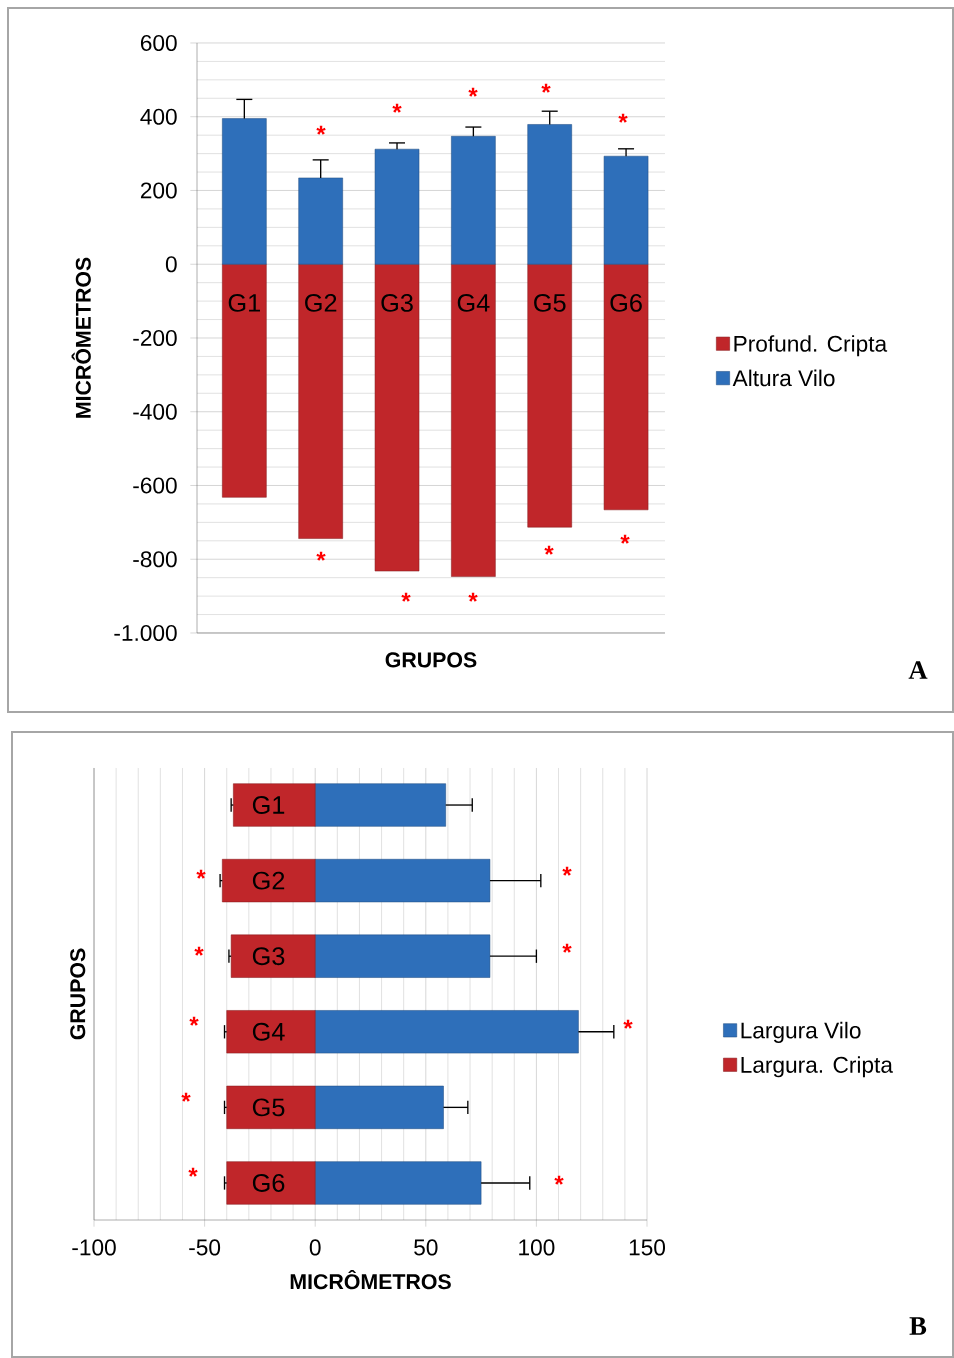  I want to click on x-tick-label: G5, so click(550, 302).